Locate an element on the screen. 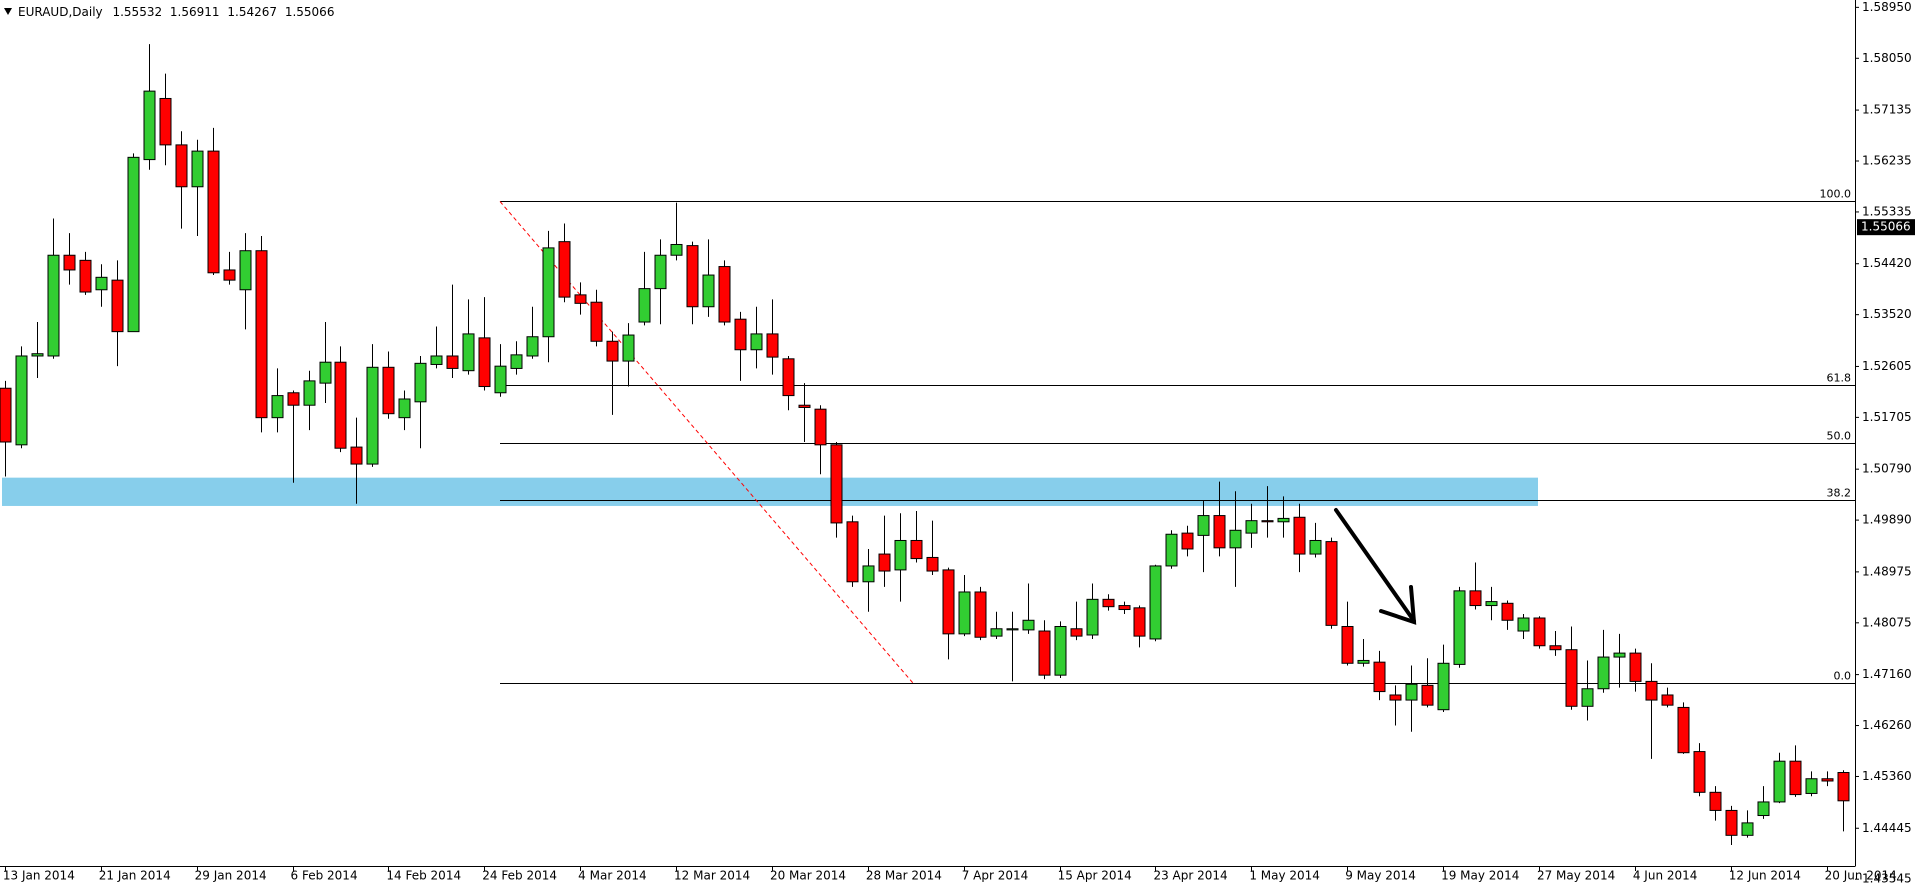  fib-level-label: 50.0 is located at coordinates (1839, 436).